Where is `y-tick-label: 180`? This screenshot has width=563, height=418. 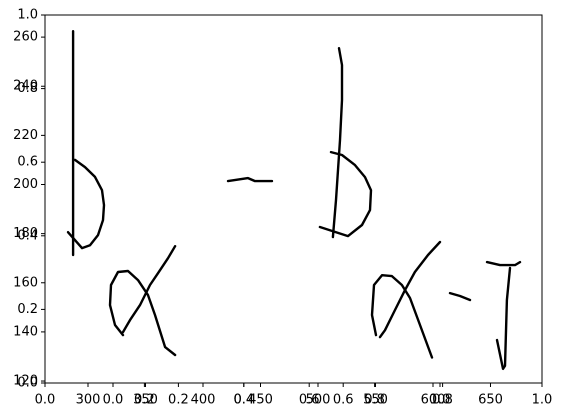 y-tick-label: 180 is located at coordinates (25, 233).